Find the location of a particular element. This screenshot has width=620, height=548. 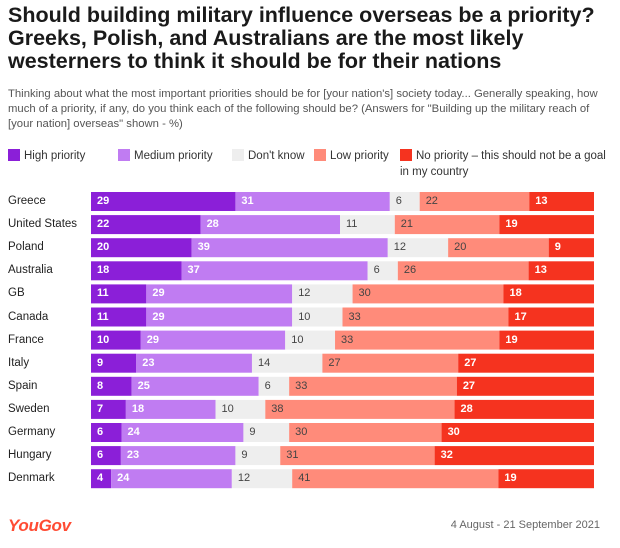

bar-spain-low-priority is located at coordinates (373, 386).